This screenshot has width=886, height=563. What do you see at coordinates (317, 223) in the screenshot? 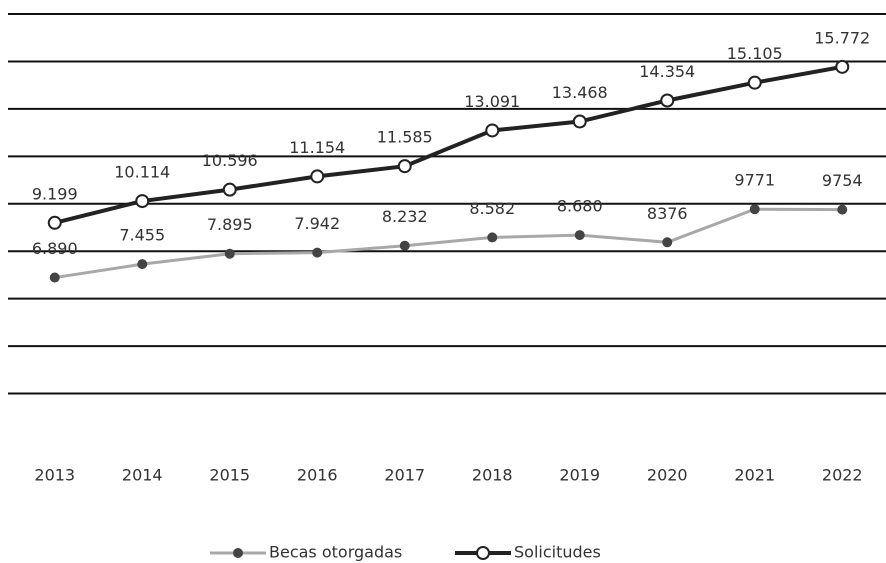
I see `data-label: 7.942` at bounding box center [317, 223].